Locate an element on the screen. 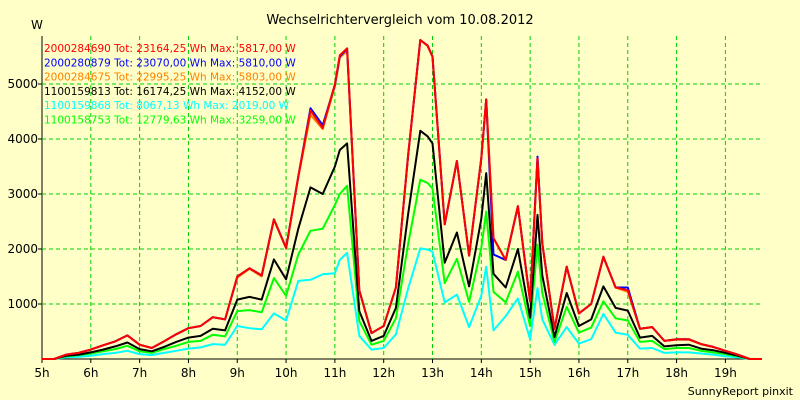 This screenshot has width=800, height=400. y-tick-label: 5000 is located at coordinates (22, 84).